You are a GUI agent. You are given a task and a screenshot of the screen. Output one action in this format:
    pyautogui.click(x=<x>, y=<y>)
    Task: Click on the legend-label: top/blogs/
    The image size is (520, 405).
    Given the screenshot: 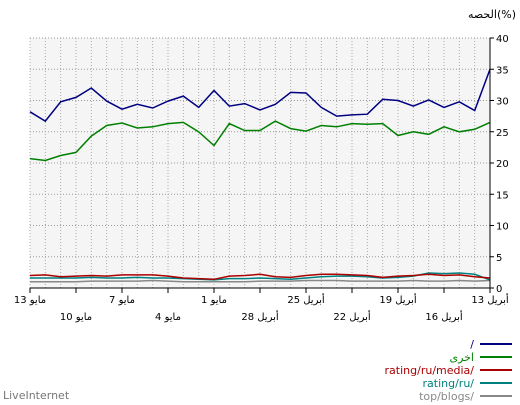 What is the action you would take?
    pyautogui.click(x=446, y=396)
    